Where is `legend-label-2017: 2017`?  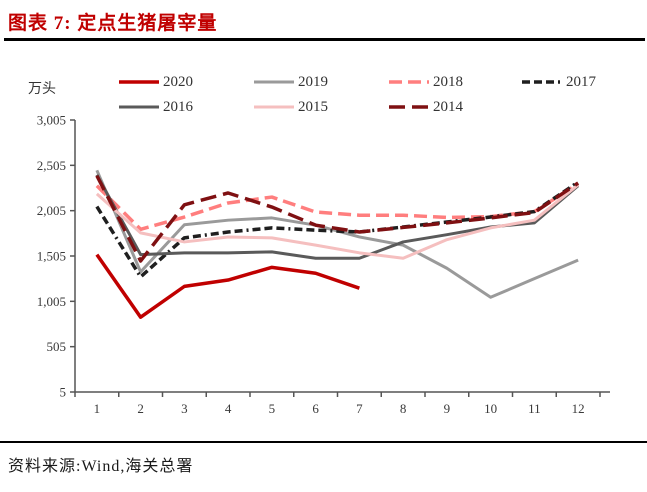 legend-label-2017: 2017 is located at coordinates (581, 81).